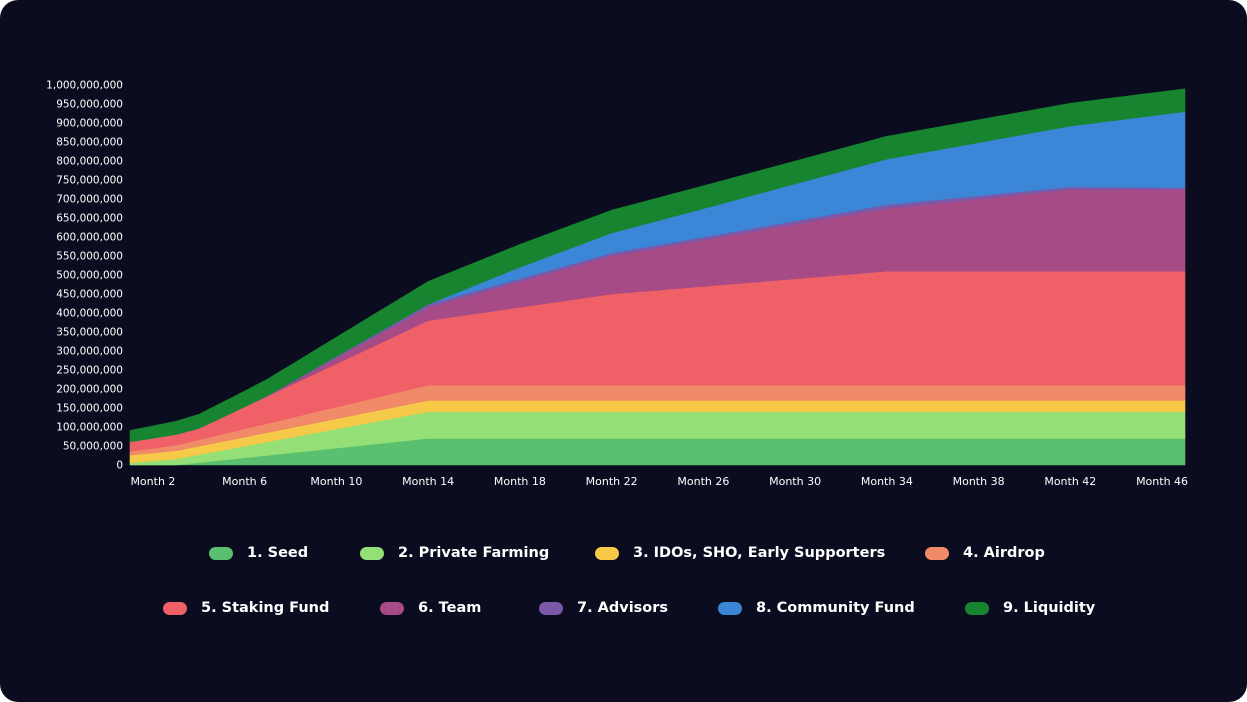 The width and height of the screenshot is (1247, 702). I want to click on legend-item-team: 6. Team, so click(430, 608).